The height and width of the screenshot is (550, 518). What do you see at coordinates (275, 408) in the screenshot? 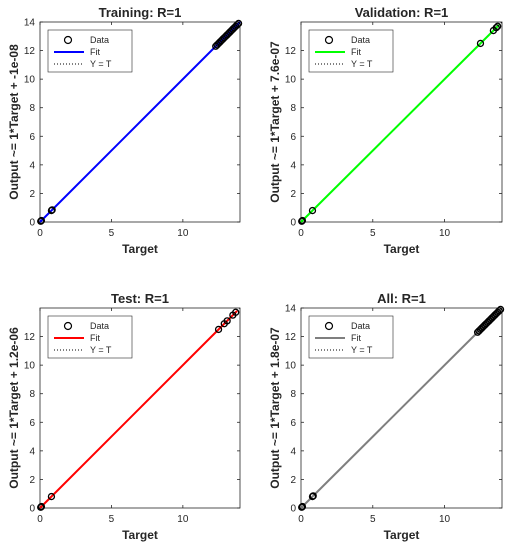
I see `y-axis-label: Output ~= 1*Target + 1.8e-07` at bounding box center [275, 408].